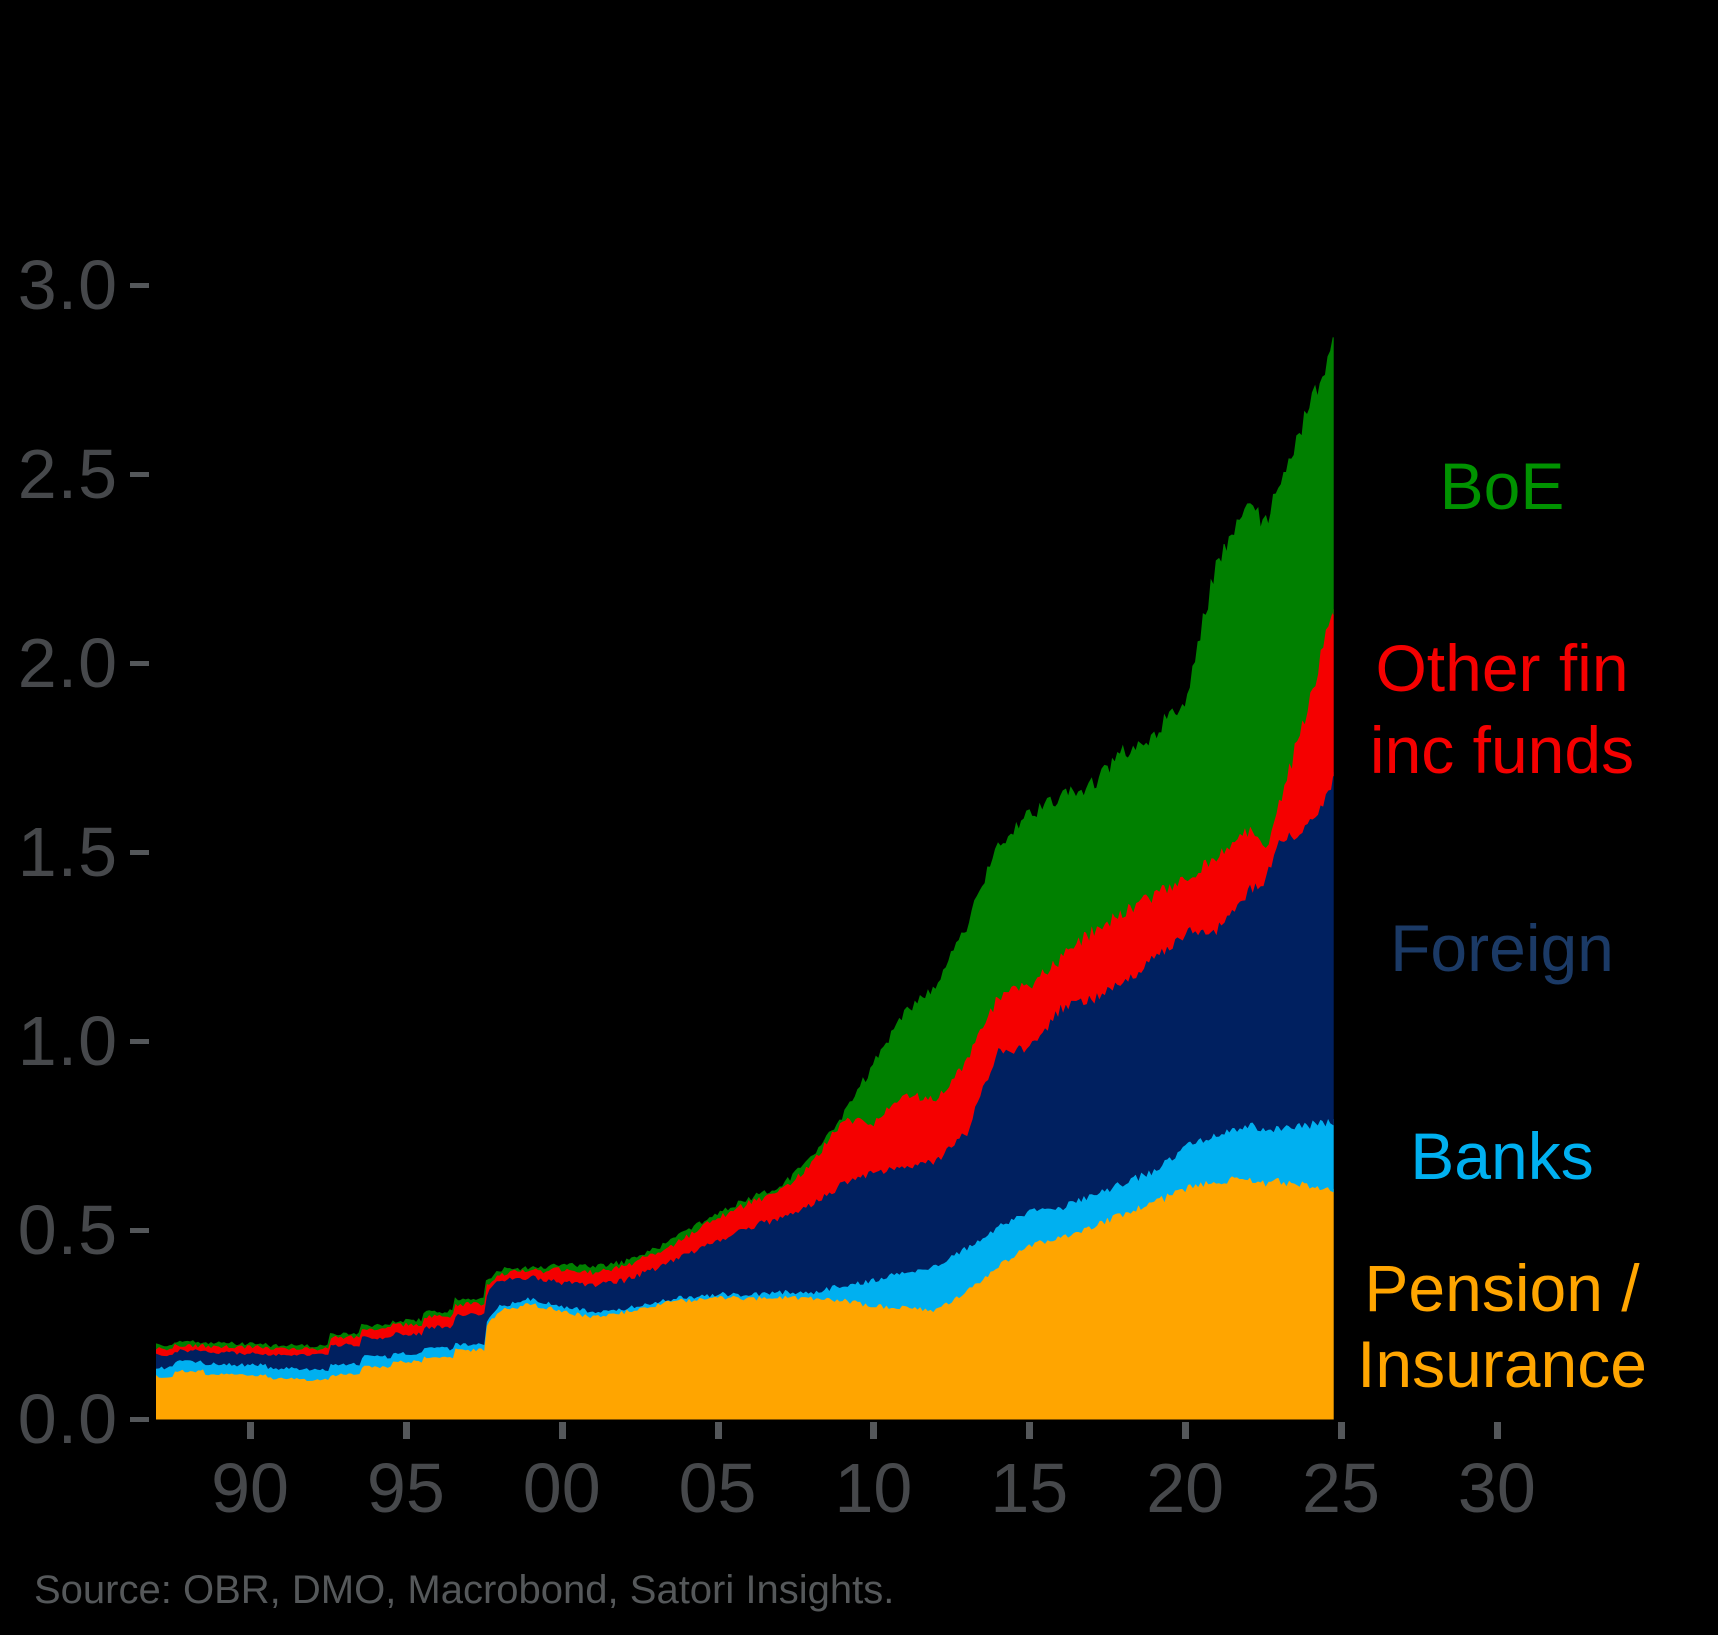  Describe the element at coordinates (1341, 1488) in the screenshot. I see `x-axis-label-25: 25` at that location.